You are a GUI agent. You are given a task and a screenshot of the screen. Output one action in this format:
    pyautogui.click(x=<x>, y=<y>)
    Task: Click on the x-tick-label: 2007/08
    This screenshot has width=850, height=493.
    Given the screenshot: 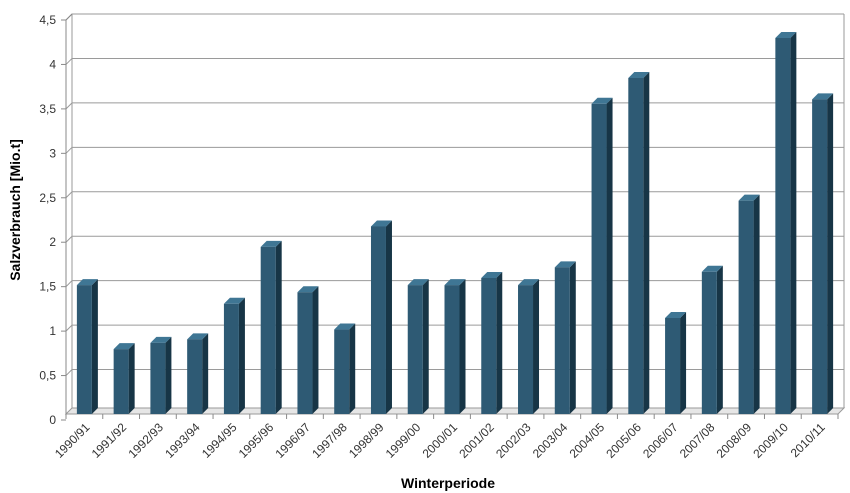 What is the action you would take?
    pyautogui.click(x=697, y=440)
    